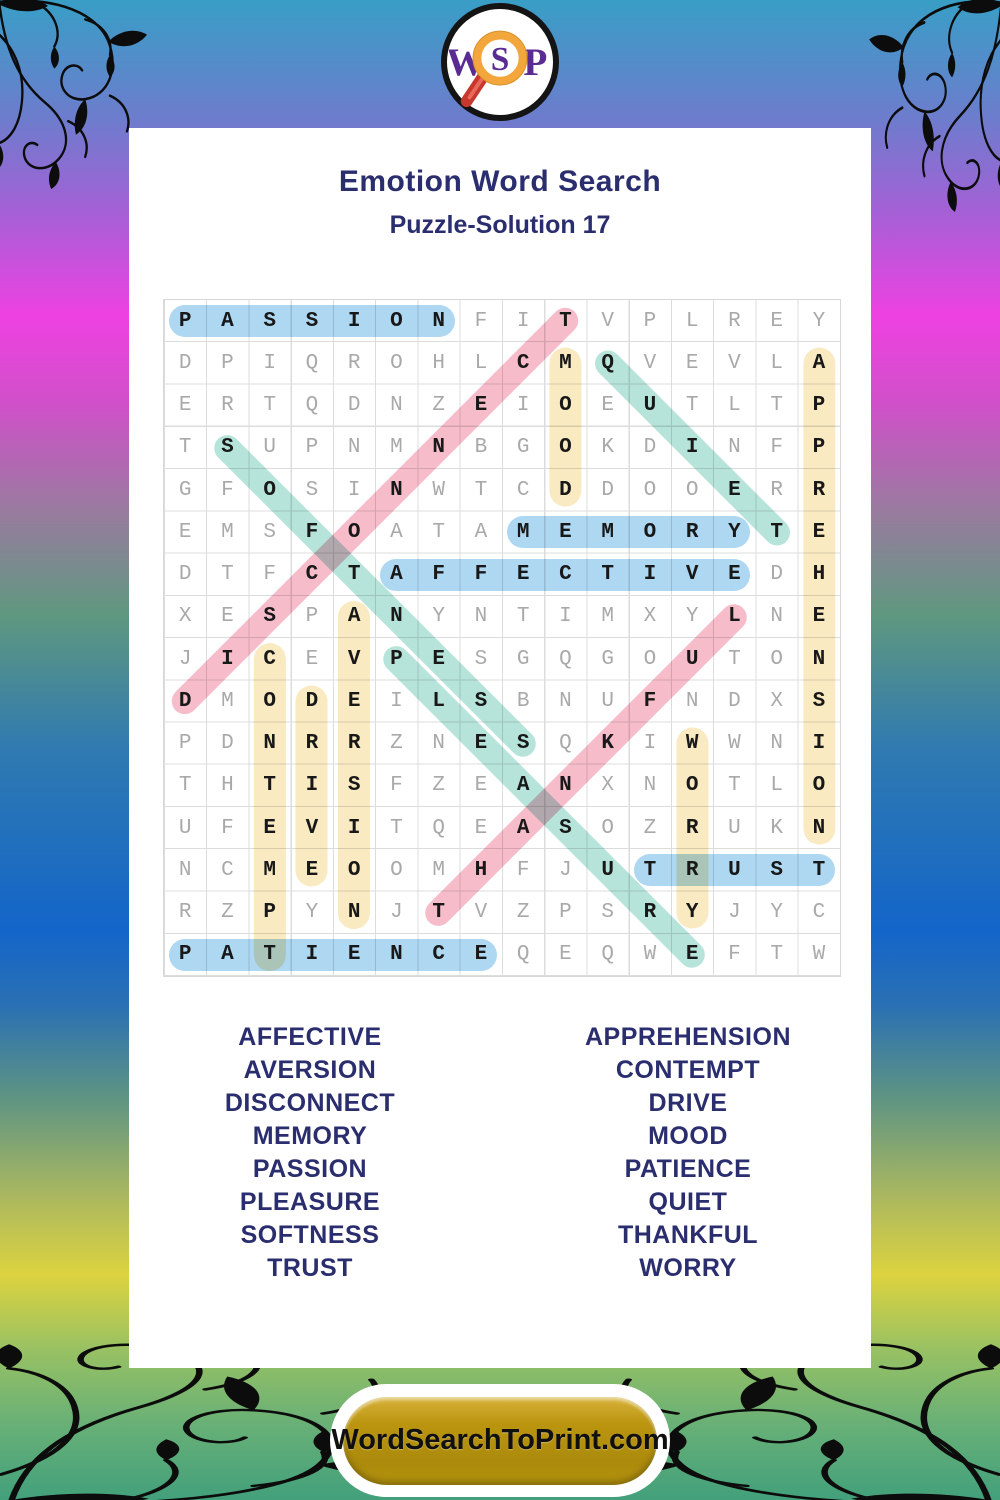 This screenshot has height=1500, width=1000. Describe the element at coordinates (500, 225) in the screenshot. I see `page-subtitle: Puzzle-Solution 17` at that location.